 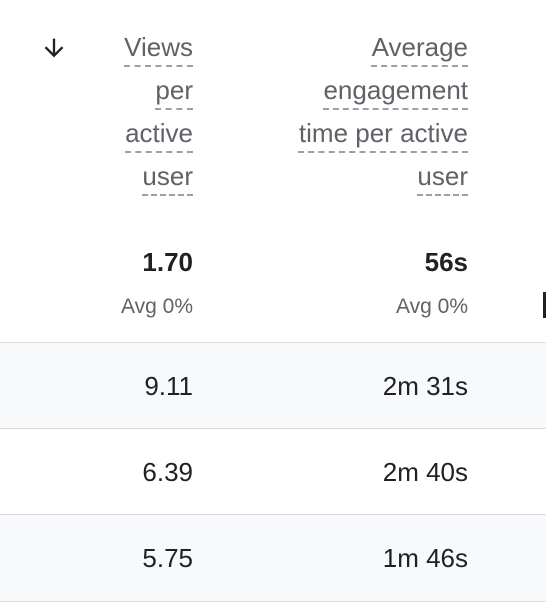 I want to click on header-text: Views per active user, so click(x=158, y=111).